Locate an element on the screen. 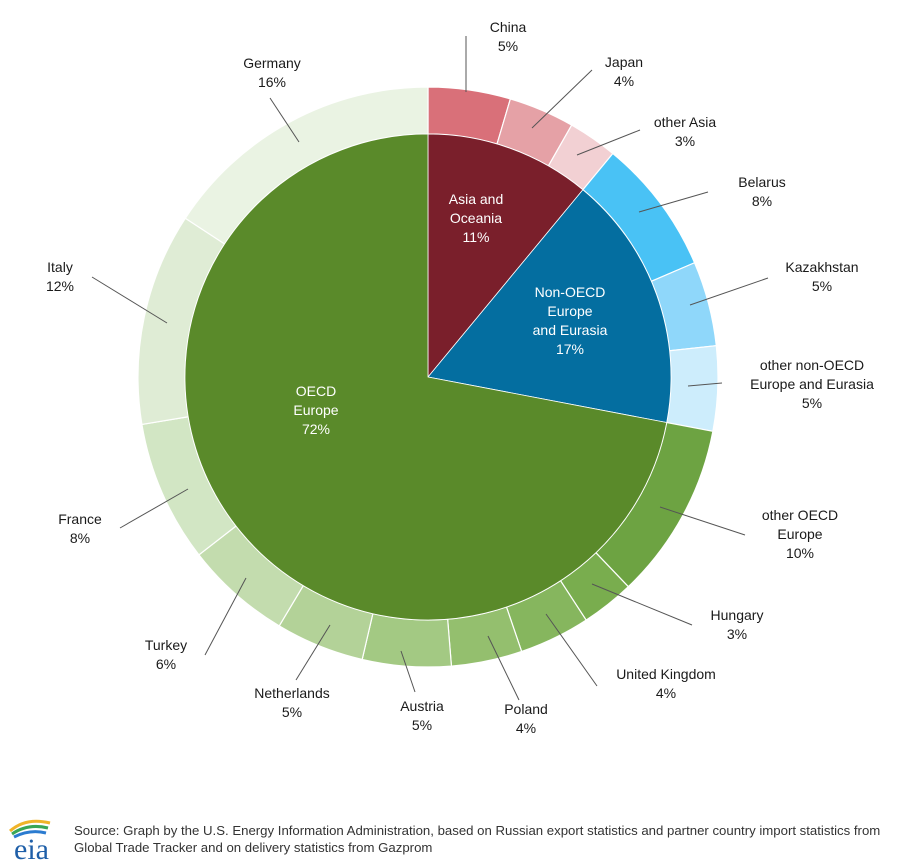 This screenshot has width=908, height=868. outer-label-line: Japan is located at coordinates (624, 62).